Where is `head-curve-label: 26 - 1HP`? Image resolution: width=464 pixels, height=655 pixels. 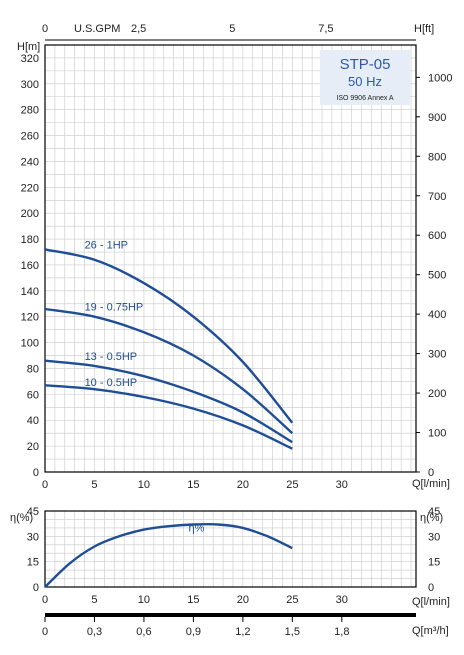
head-curve-label: 26 - 1HP is located at coordinates (106, 246).